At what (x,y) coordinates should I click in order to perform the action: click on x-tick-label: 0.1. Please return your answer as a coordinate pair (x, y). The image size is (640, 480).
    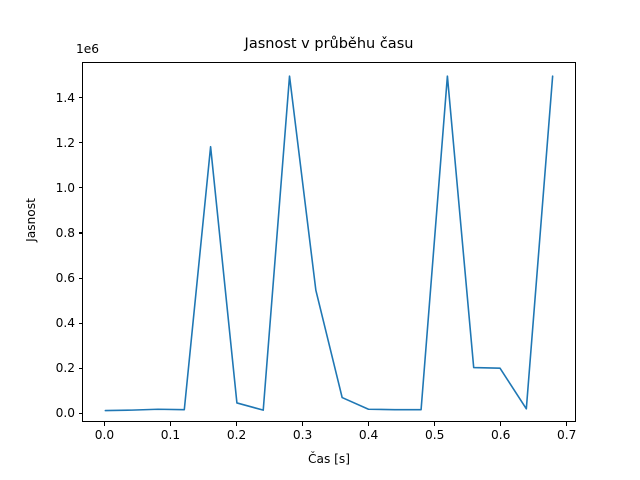
    Looking at the image, I should click on (170, 435).